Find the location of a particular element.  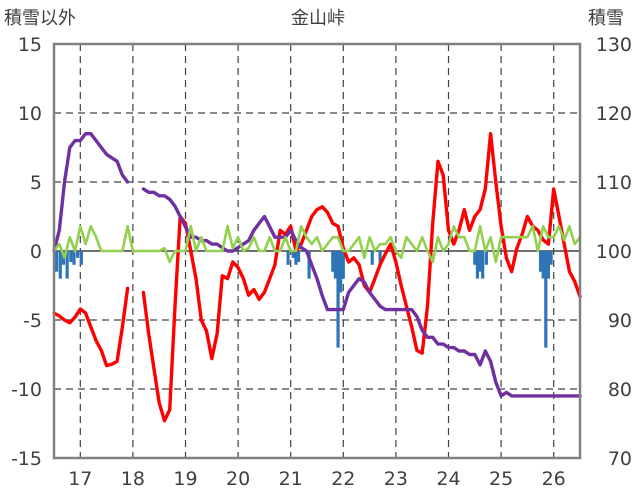

x-tick-label-9: 26 is located at coordinates (554, 479).